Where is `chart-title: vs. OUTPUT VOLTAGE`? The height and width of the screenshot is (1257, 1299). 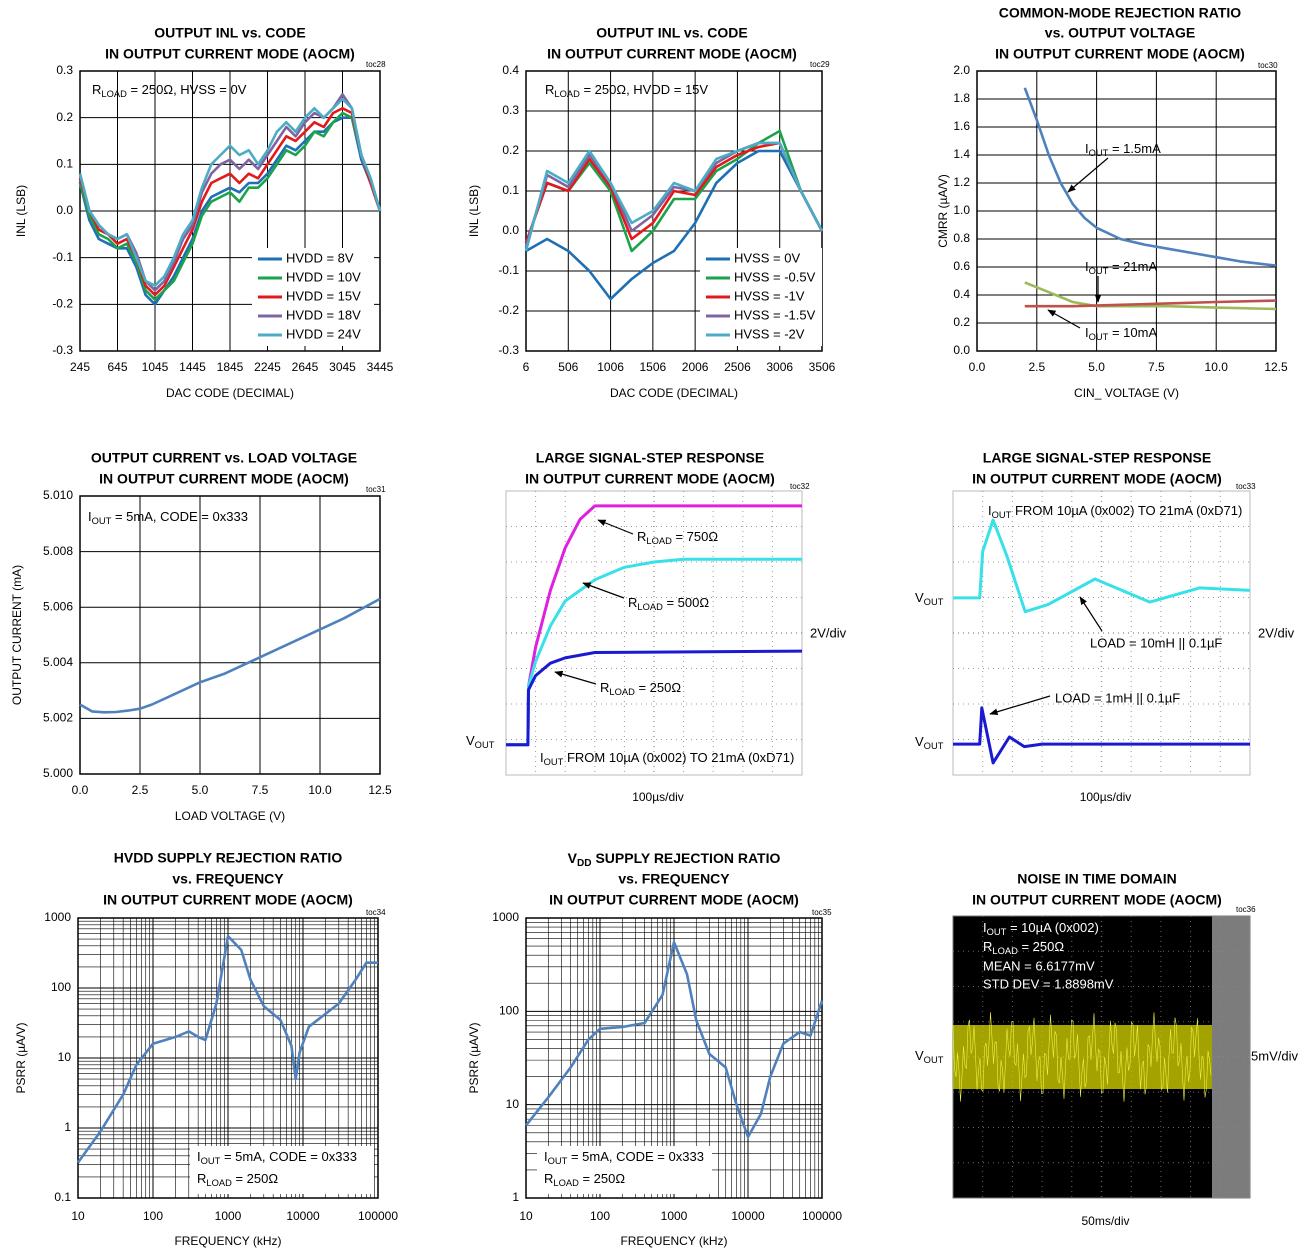 chart-title: vs. OUTPUT VOLTAGE is located at coordinates (1120, 33).